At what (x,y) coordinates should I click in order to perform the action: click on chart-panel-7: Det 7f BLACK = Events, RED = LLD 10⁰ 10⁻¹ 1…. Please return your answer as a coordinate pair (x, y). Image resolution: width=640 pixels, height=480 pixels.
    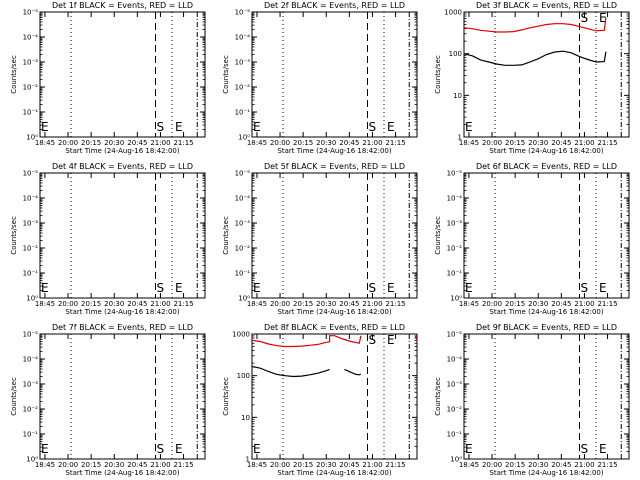
    Looking at the image, I should click on (108, 400).